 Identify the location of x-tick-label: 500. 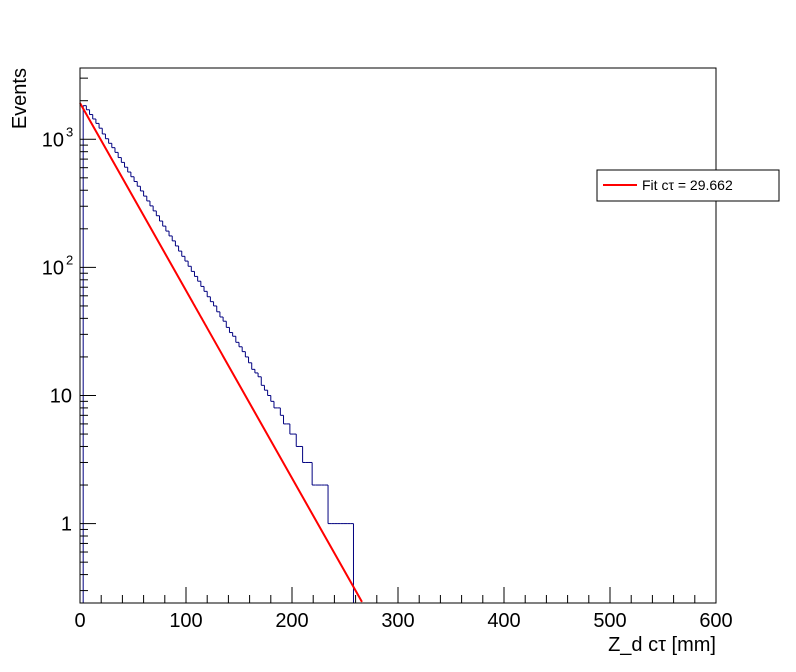
(609, 621).